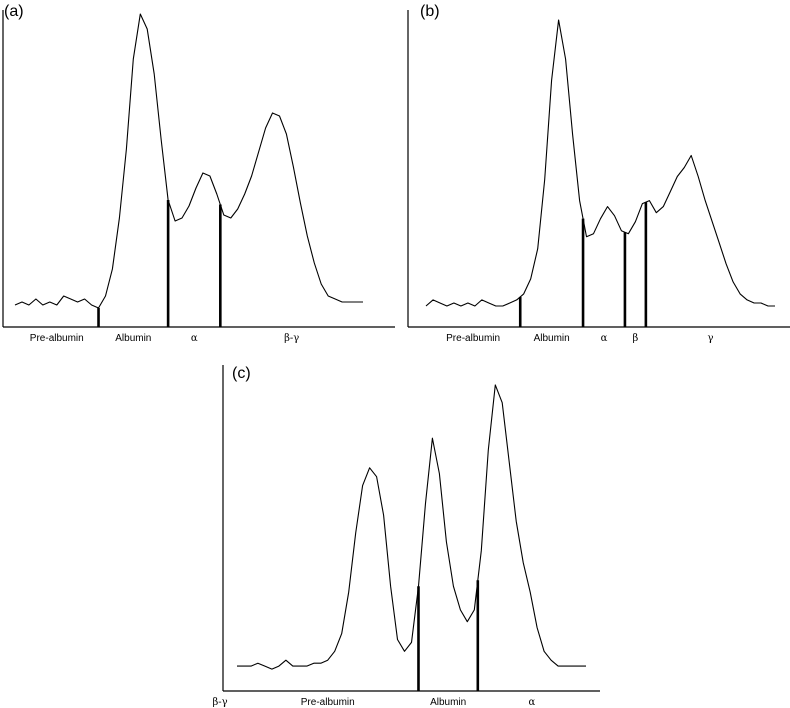  I want to click on region-label-a-4: β-γ, so click(291, 338).